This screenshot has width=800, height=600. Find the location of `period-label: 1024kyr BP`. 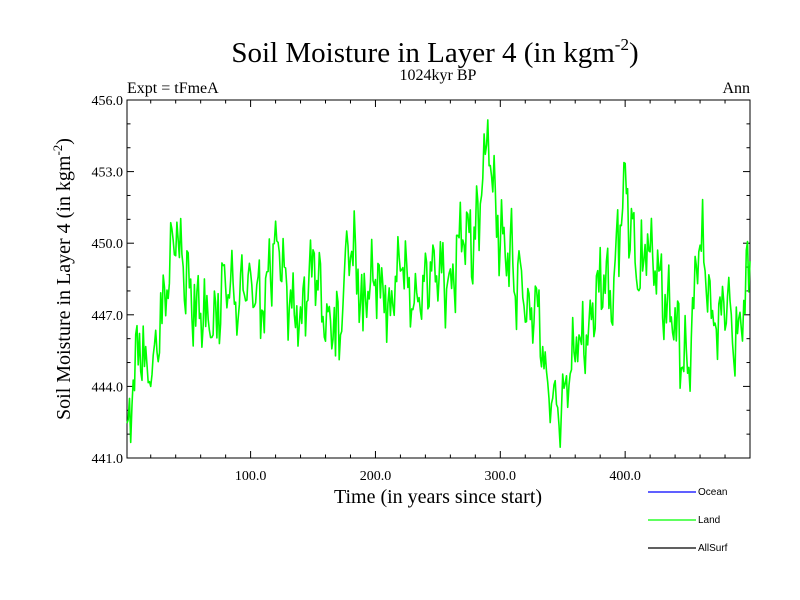

period-label: 1024kyr BP is located at coordinates (438, 75).